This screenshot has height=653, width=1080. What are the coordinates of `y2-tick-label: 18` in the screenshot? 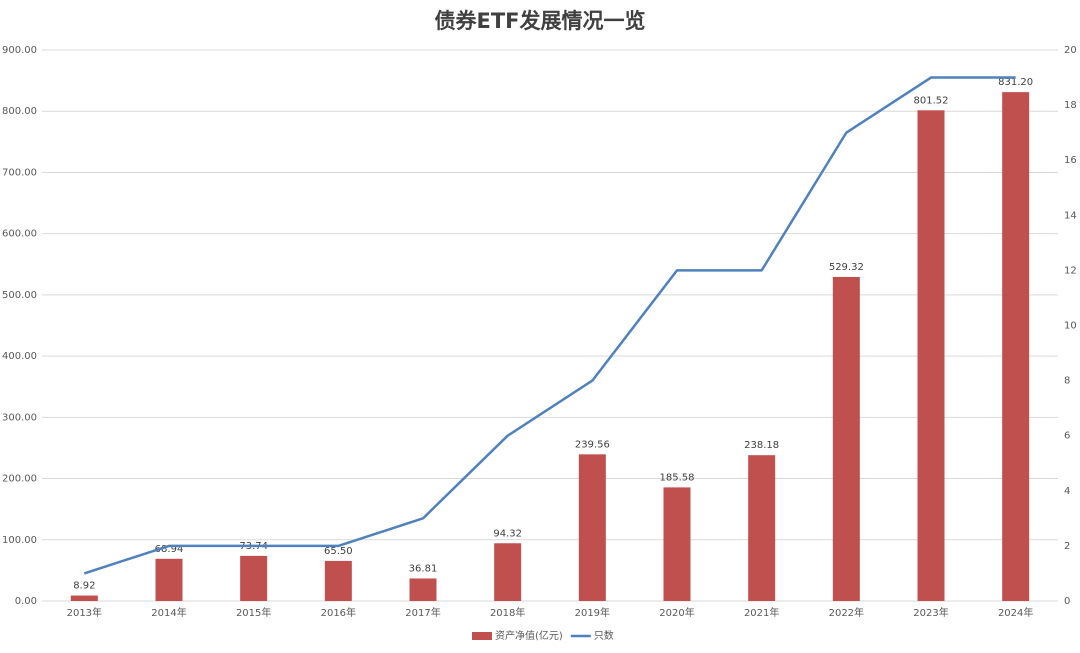 It's located at (1070, 105).